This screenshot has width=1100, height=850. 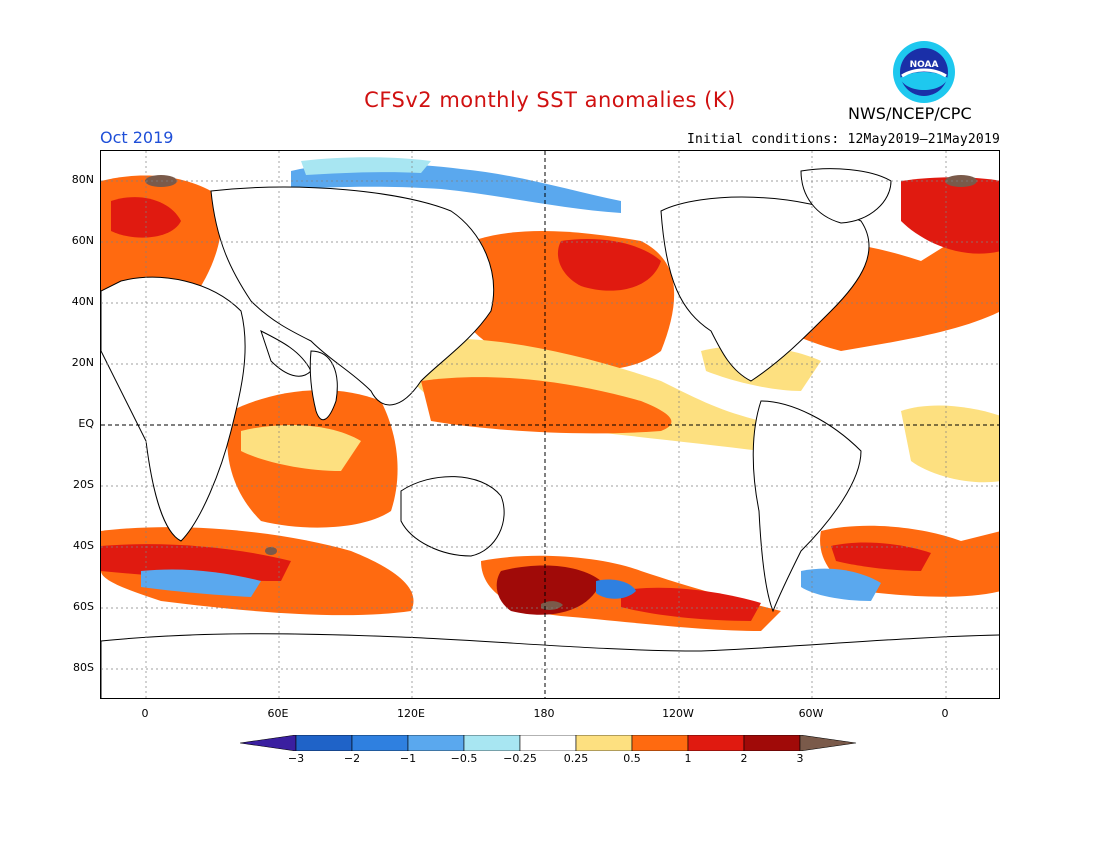 What do you see at coordinates (910, 113) in the screenshot?
I see `agency-label: NWS/NCEP/CPC` at bounding box center [910, 113].